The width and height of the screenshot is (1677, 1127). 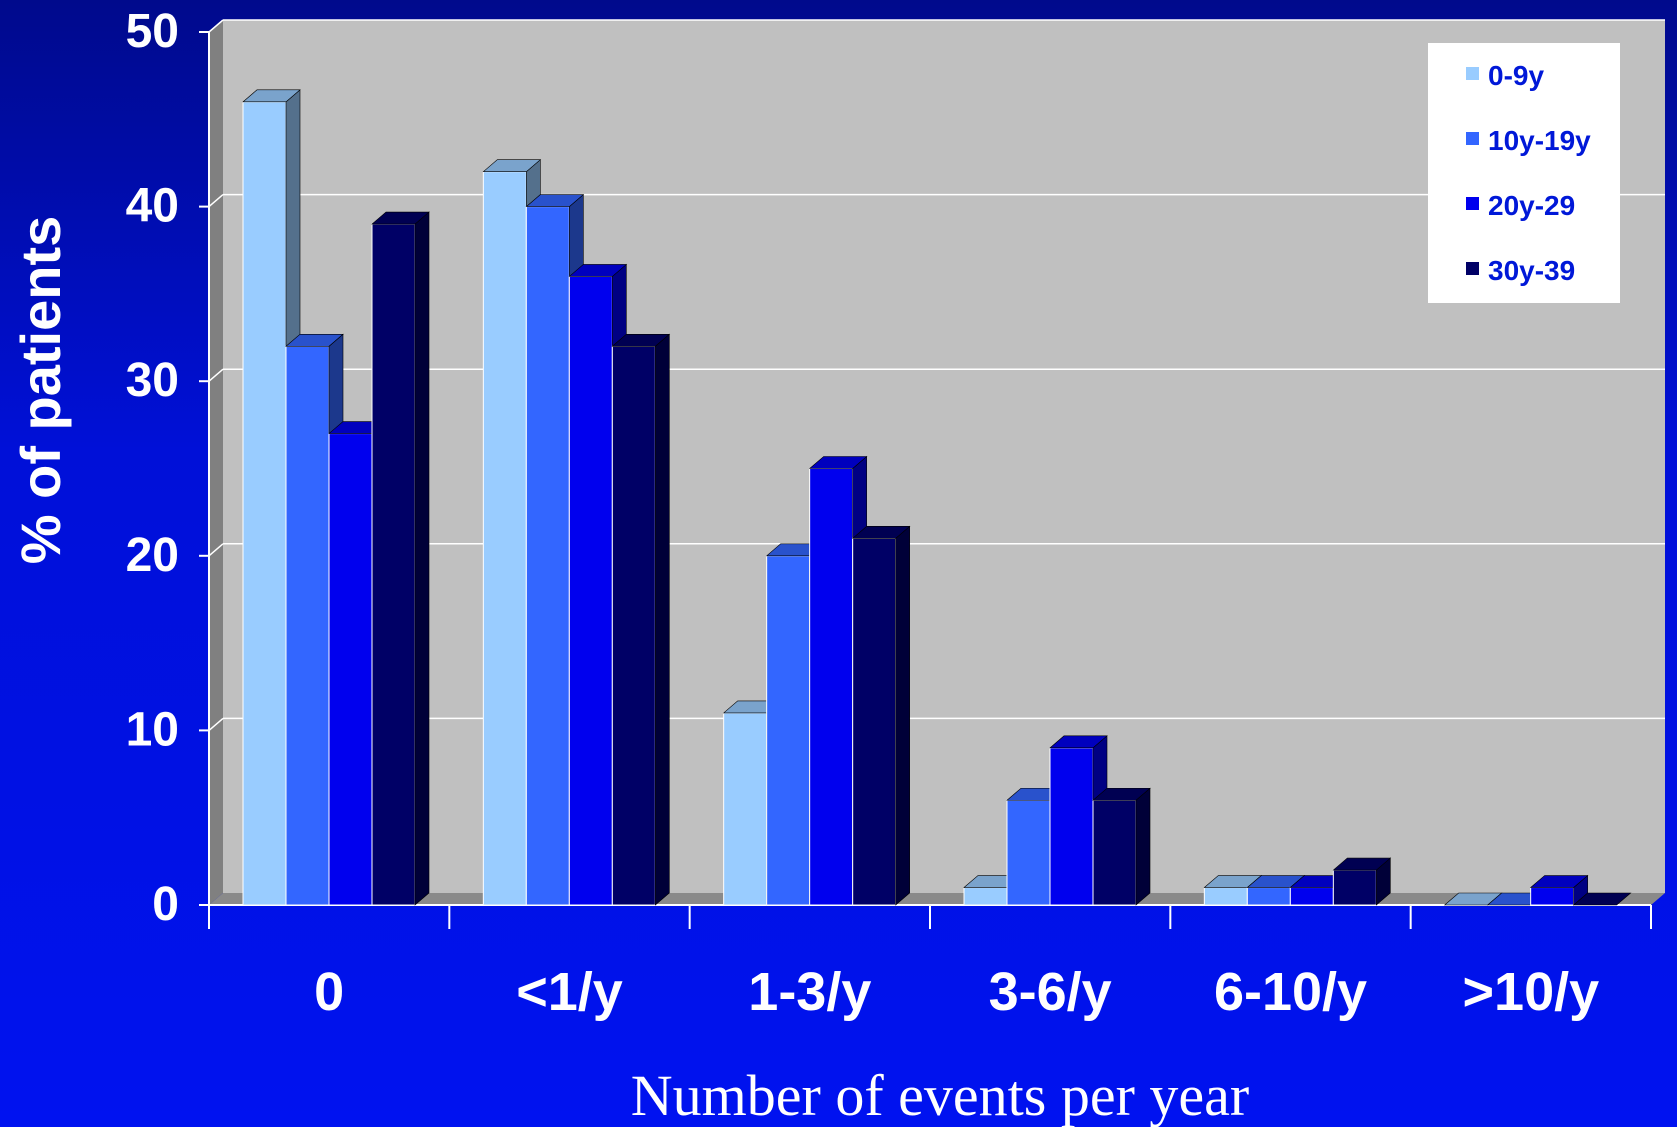 What do you see at coordinates (1050, 992) in the screenshot?
I see `x-tick-label: 3-6/y` at bounding box center [1050, 992].